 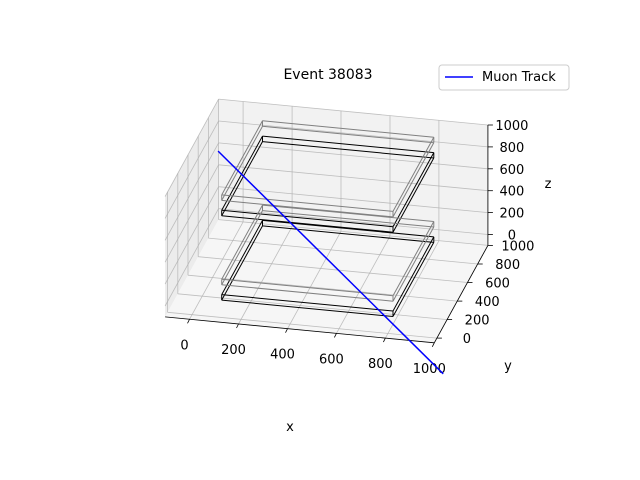 What do you see at coordinates (511, 214) in the screenshot?
I see `z-tick-label: 200` at bounding box center [511, 214].